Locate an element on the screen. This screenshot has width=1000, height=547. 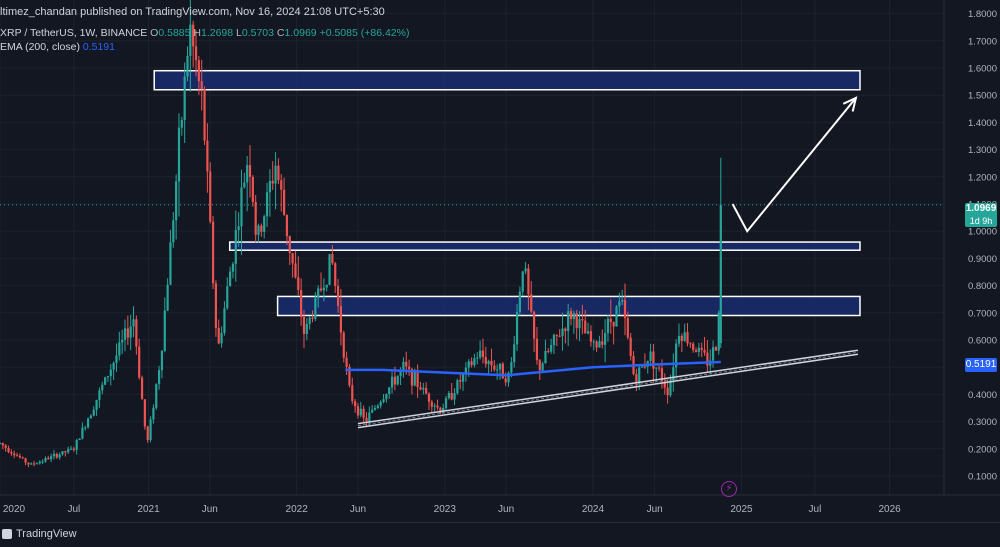
resistance-zone is located at coordinates (544, 246).